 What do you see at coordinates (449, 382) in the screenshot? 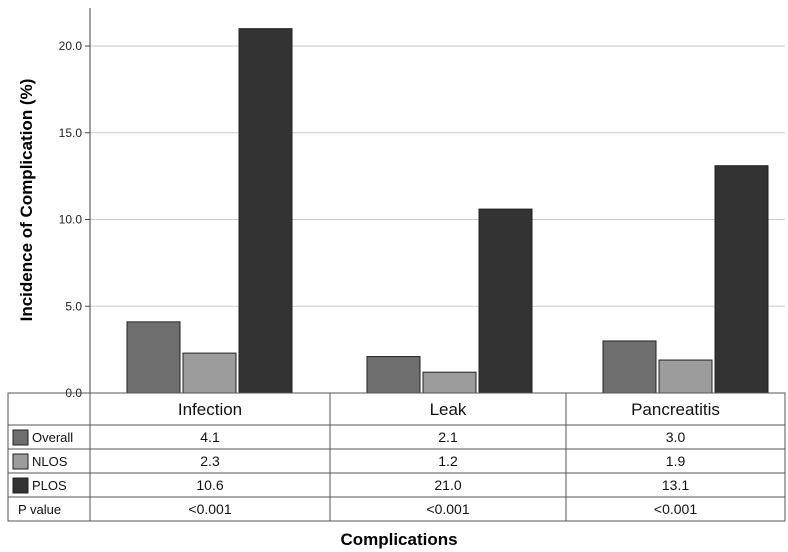
I see `bar-nlos-leak` at bounding box center [449, 382].